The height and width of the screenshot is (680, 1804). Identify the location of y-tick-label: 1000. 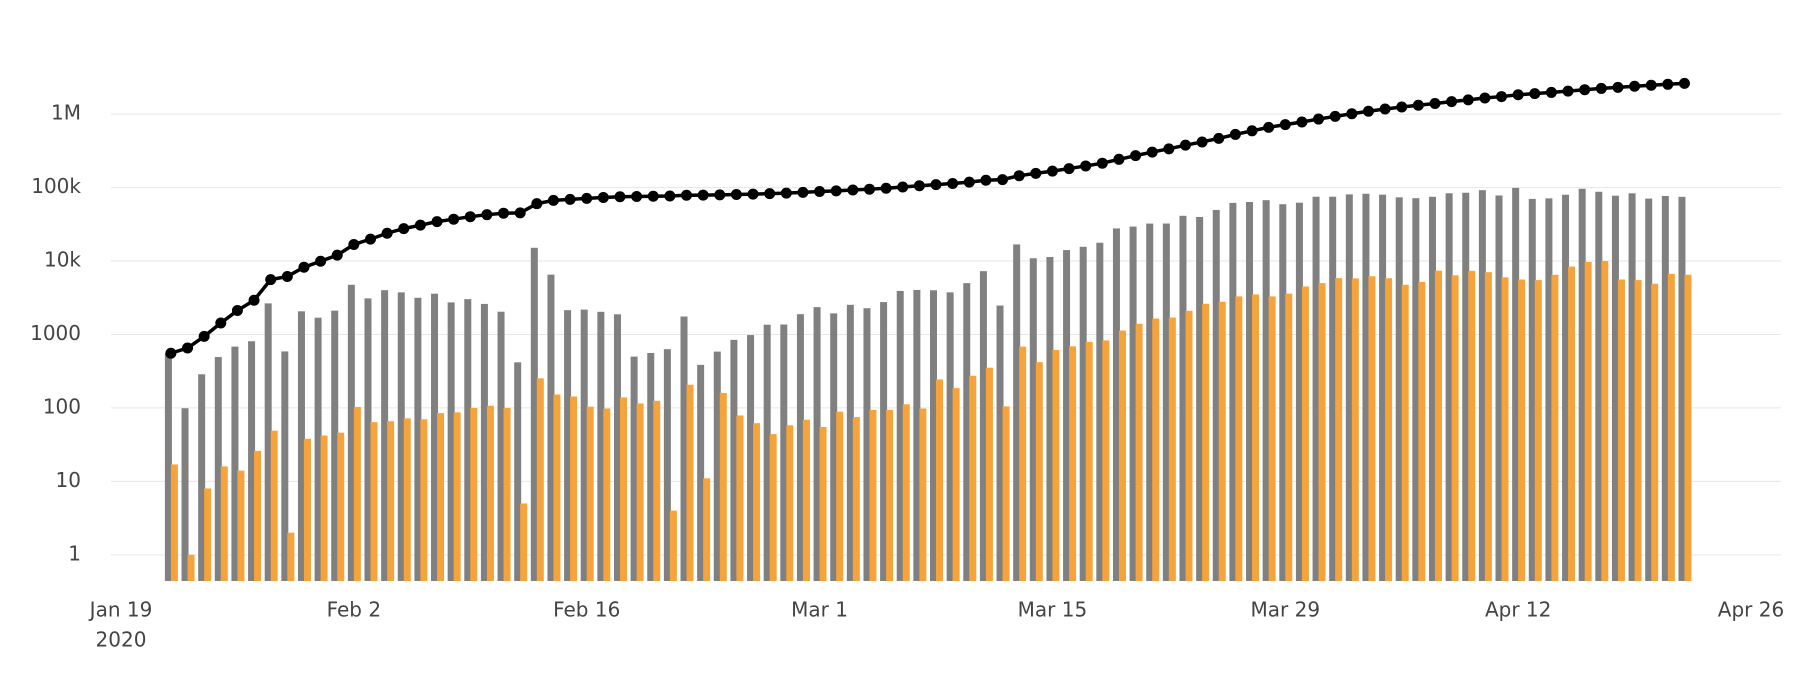
(55, 333).